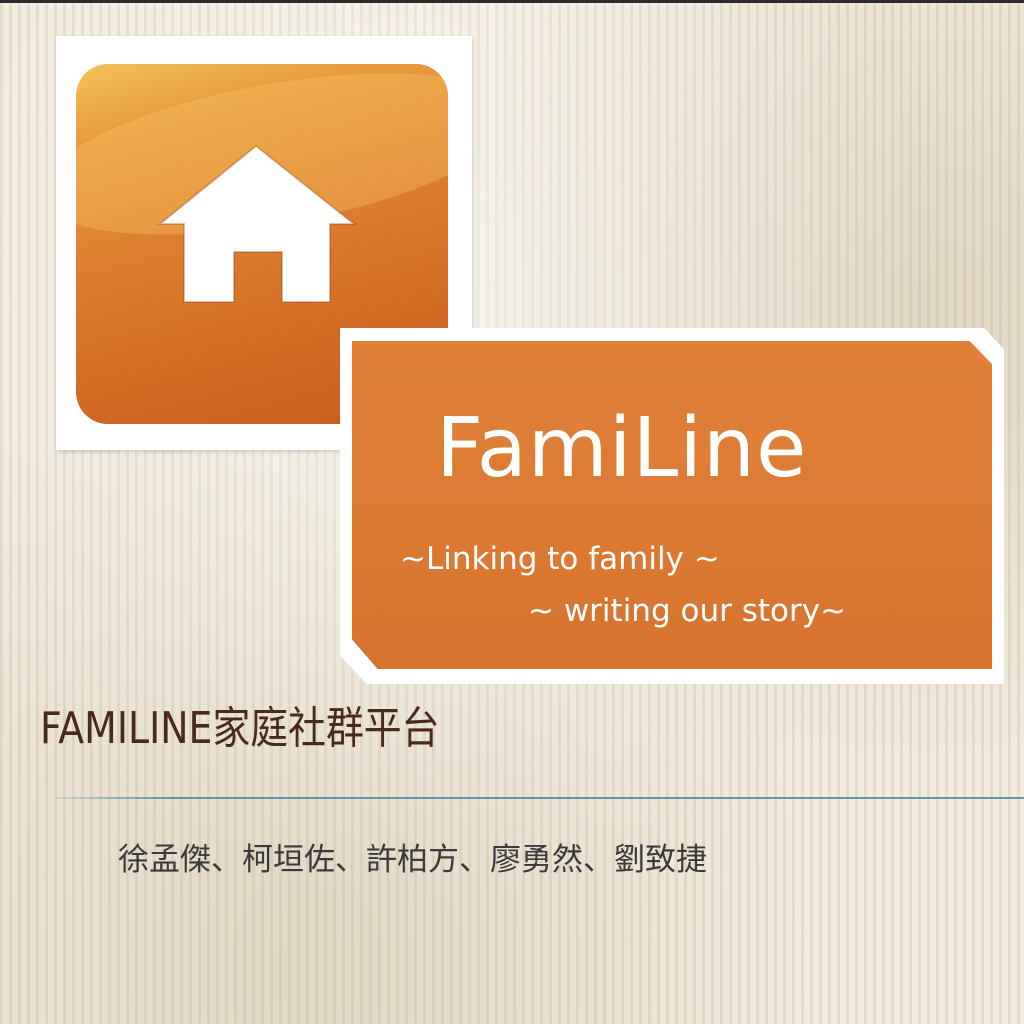 The image size is (1024, 1024). Describe the element at coordinates (560, 559) in the screenshot. I see `brand-tagline-line1: ~Linking to family ~` at that location.